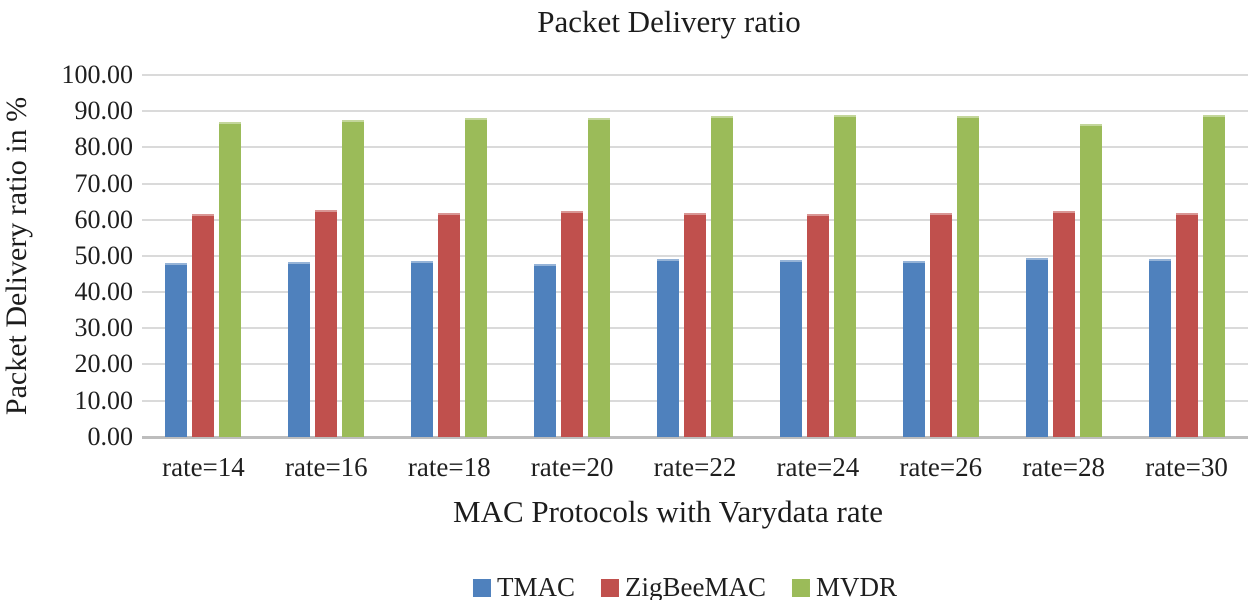 The height and width of the screenshot is (600, 1250). What do you see at coordinates (104, 111) in the screenshot?
I see `y-tick-label: 90.00` at bounding box center [104, 111].